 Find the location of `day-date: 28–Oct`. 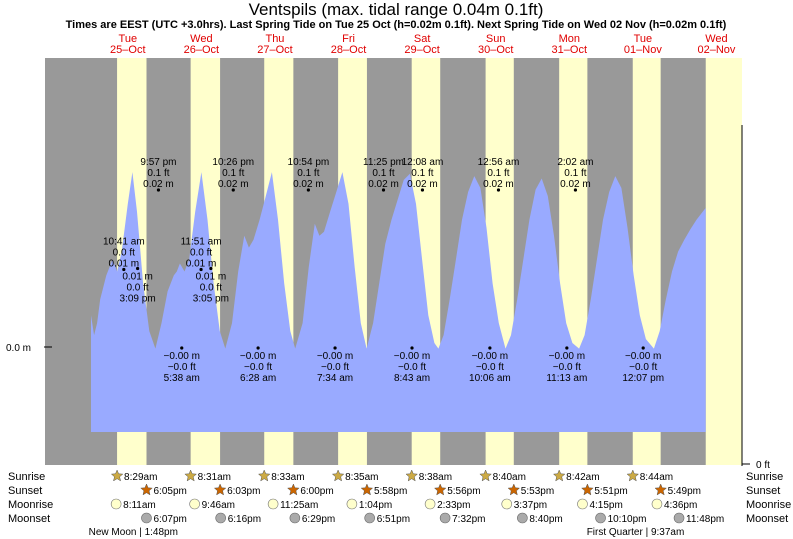

day-date: 28–Oct is located at coordinates (348, 50).